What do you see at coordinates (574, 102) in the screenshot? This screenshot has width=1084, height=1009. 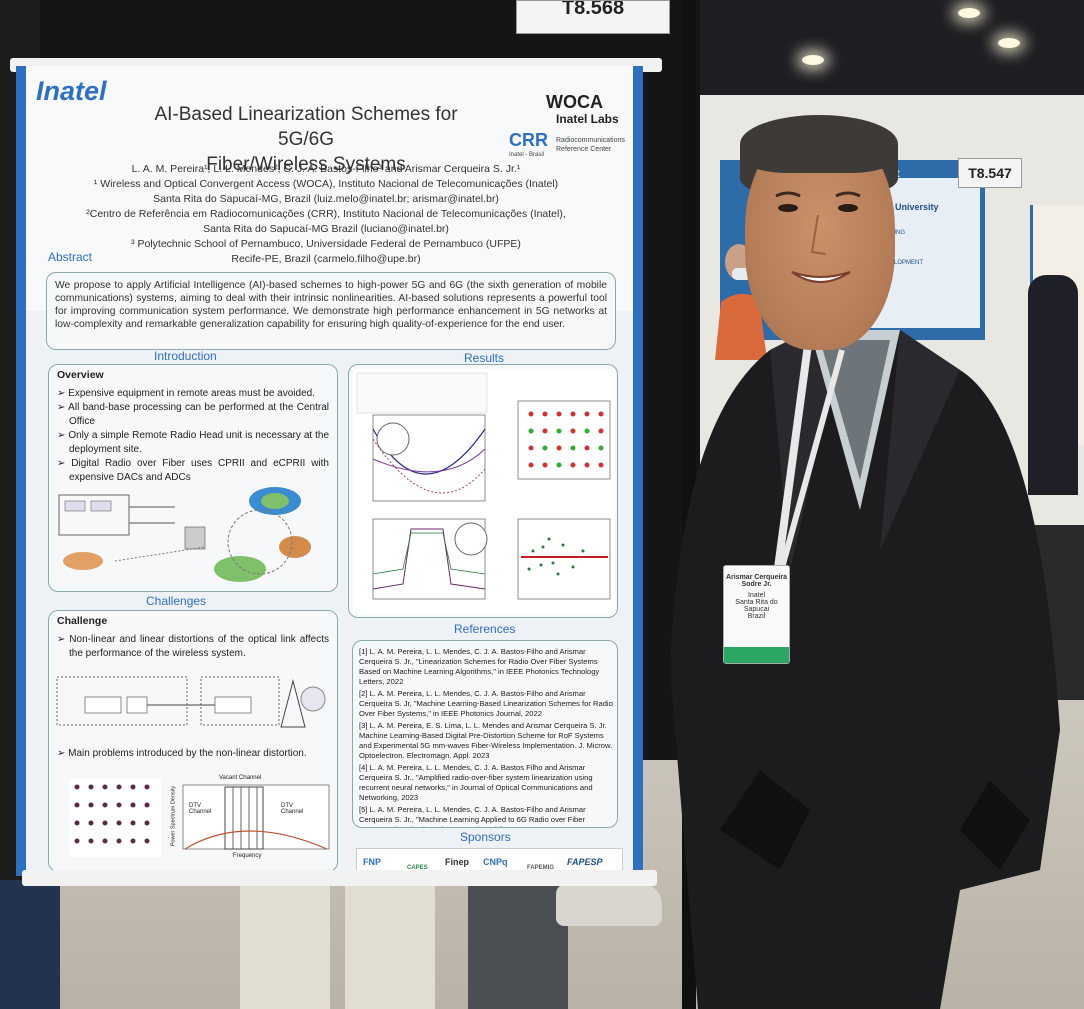 I see `woca-logo: WOCA` at bounding box center [574, 102].